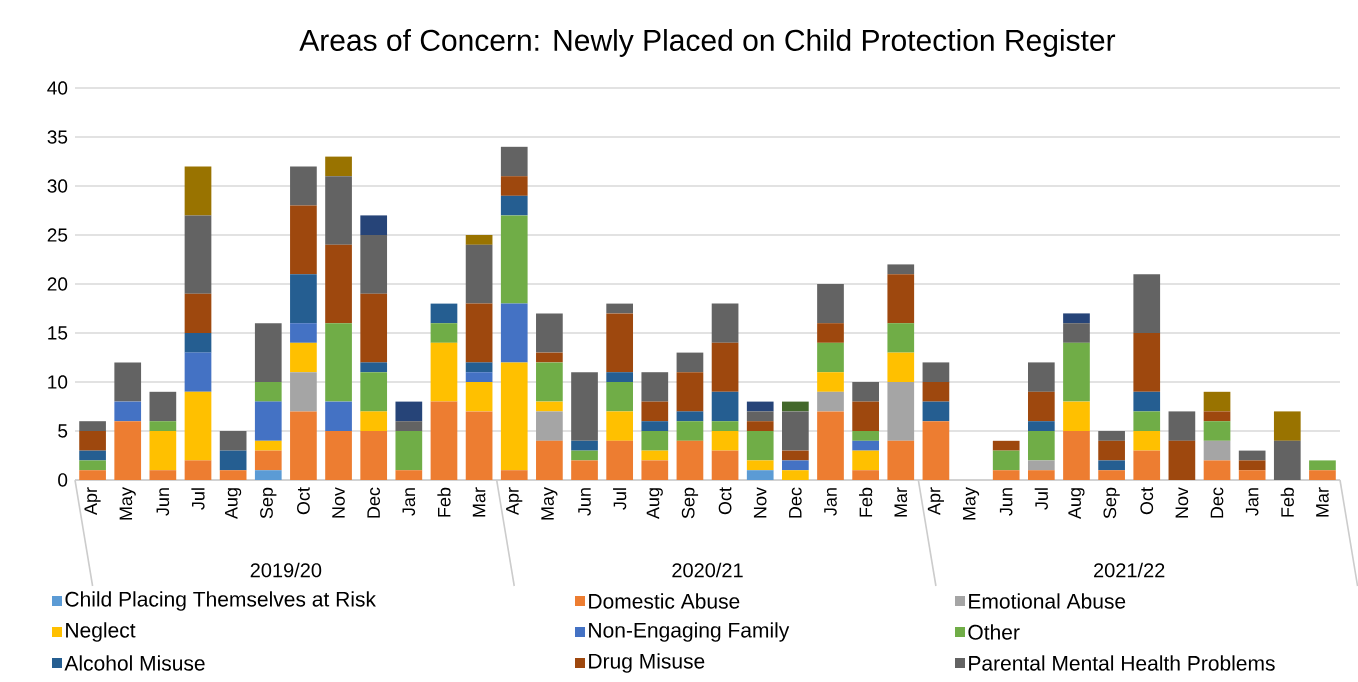 The height and width of the screenshot is (682, 1358). I want to click on y-tick-label: 25, so click(57, 235).